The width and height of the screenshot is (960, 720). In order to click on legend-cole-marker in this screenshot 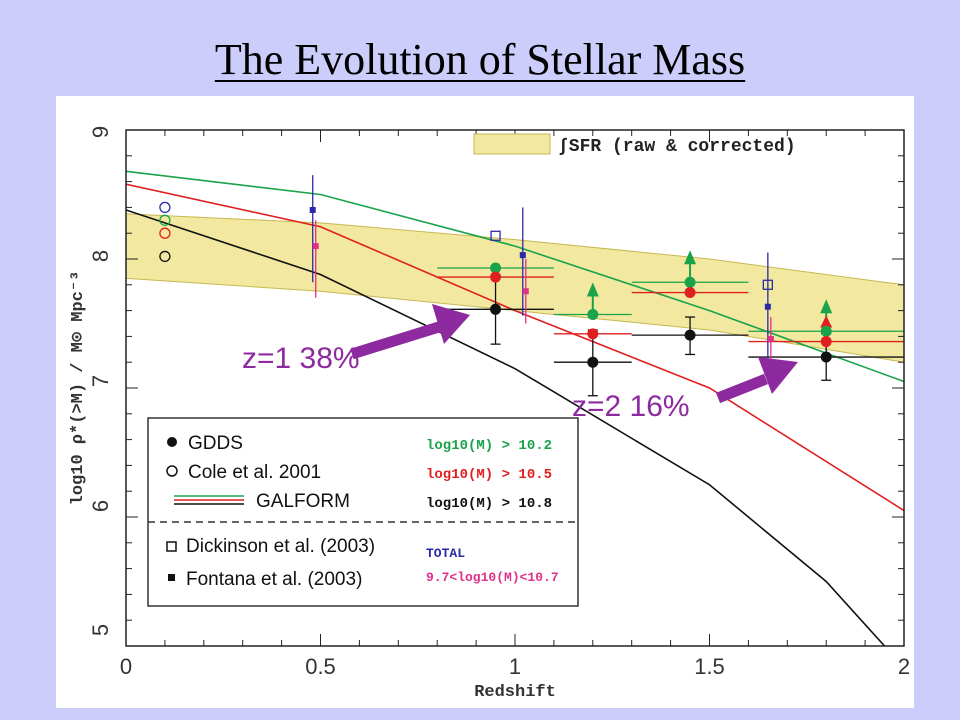, I will do `click(172, 471)`.